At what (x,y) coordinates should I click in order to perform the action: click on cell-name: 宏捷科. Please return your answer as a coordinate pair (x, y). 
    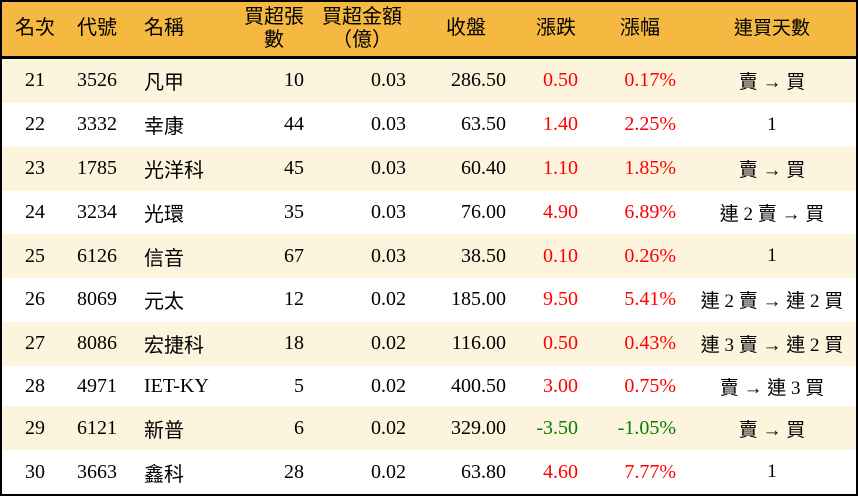
    Looking at the image, I should click on (174, 346).